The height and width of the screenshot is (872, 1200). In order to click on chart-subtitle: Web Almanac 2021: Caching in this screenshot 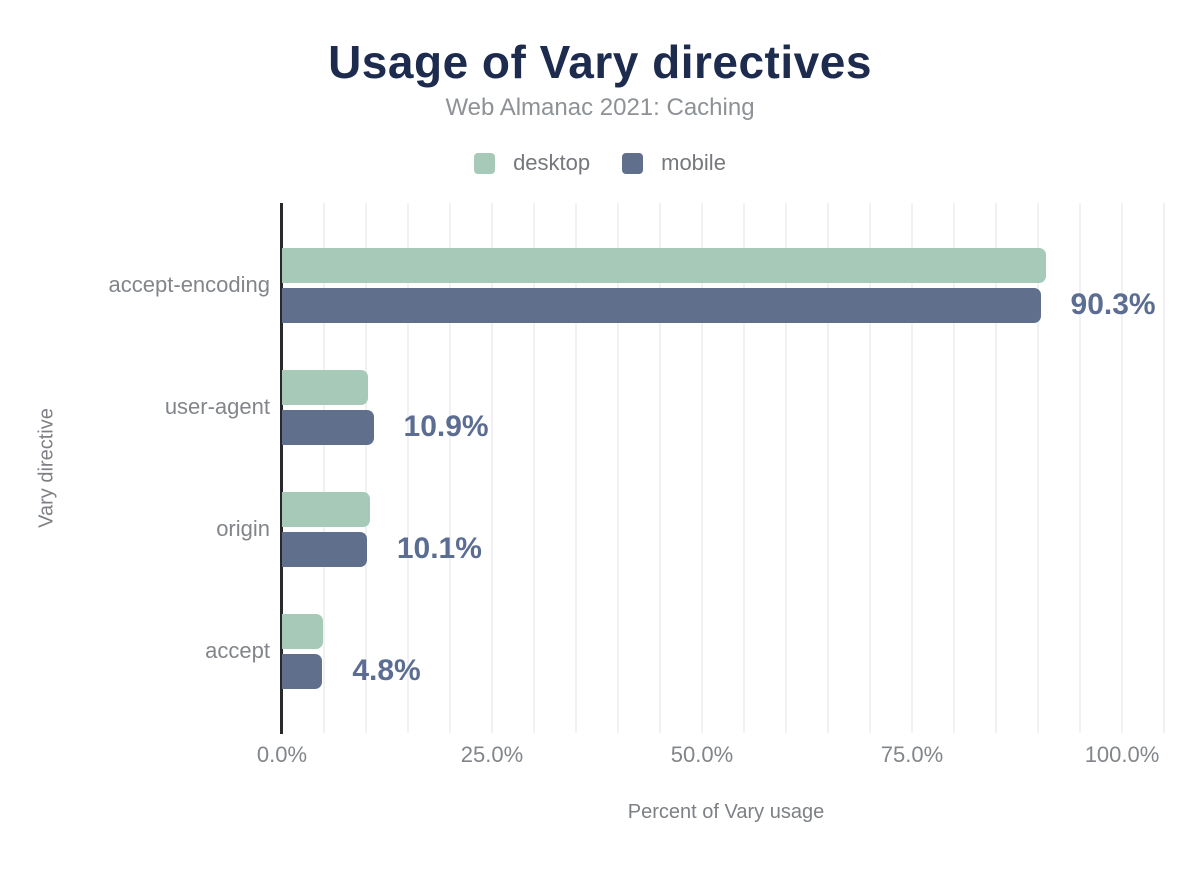, I will do `click(600, 107)`.